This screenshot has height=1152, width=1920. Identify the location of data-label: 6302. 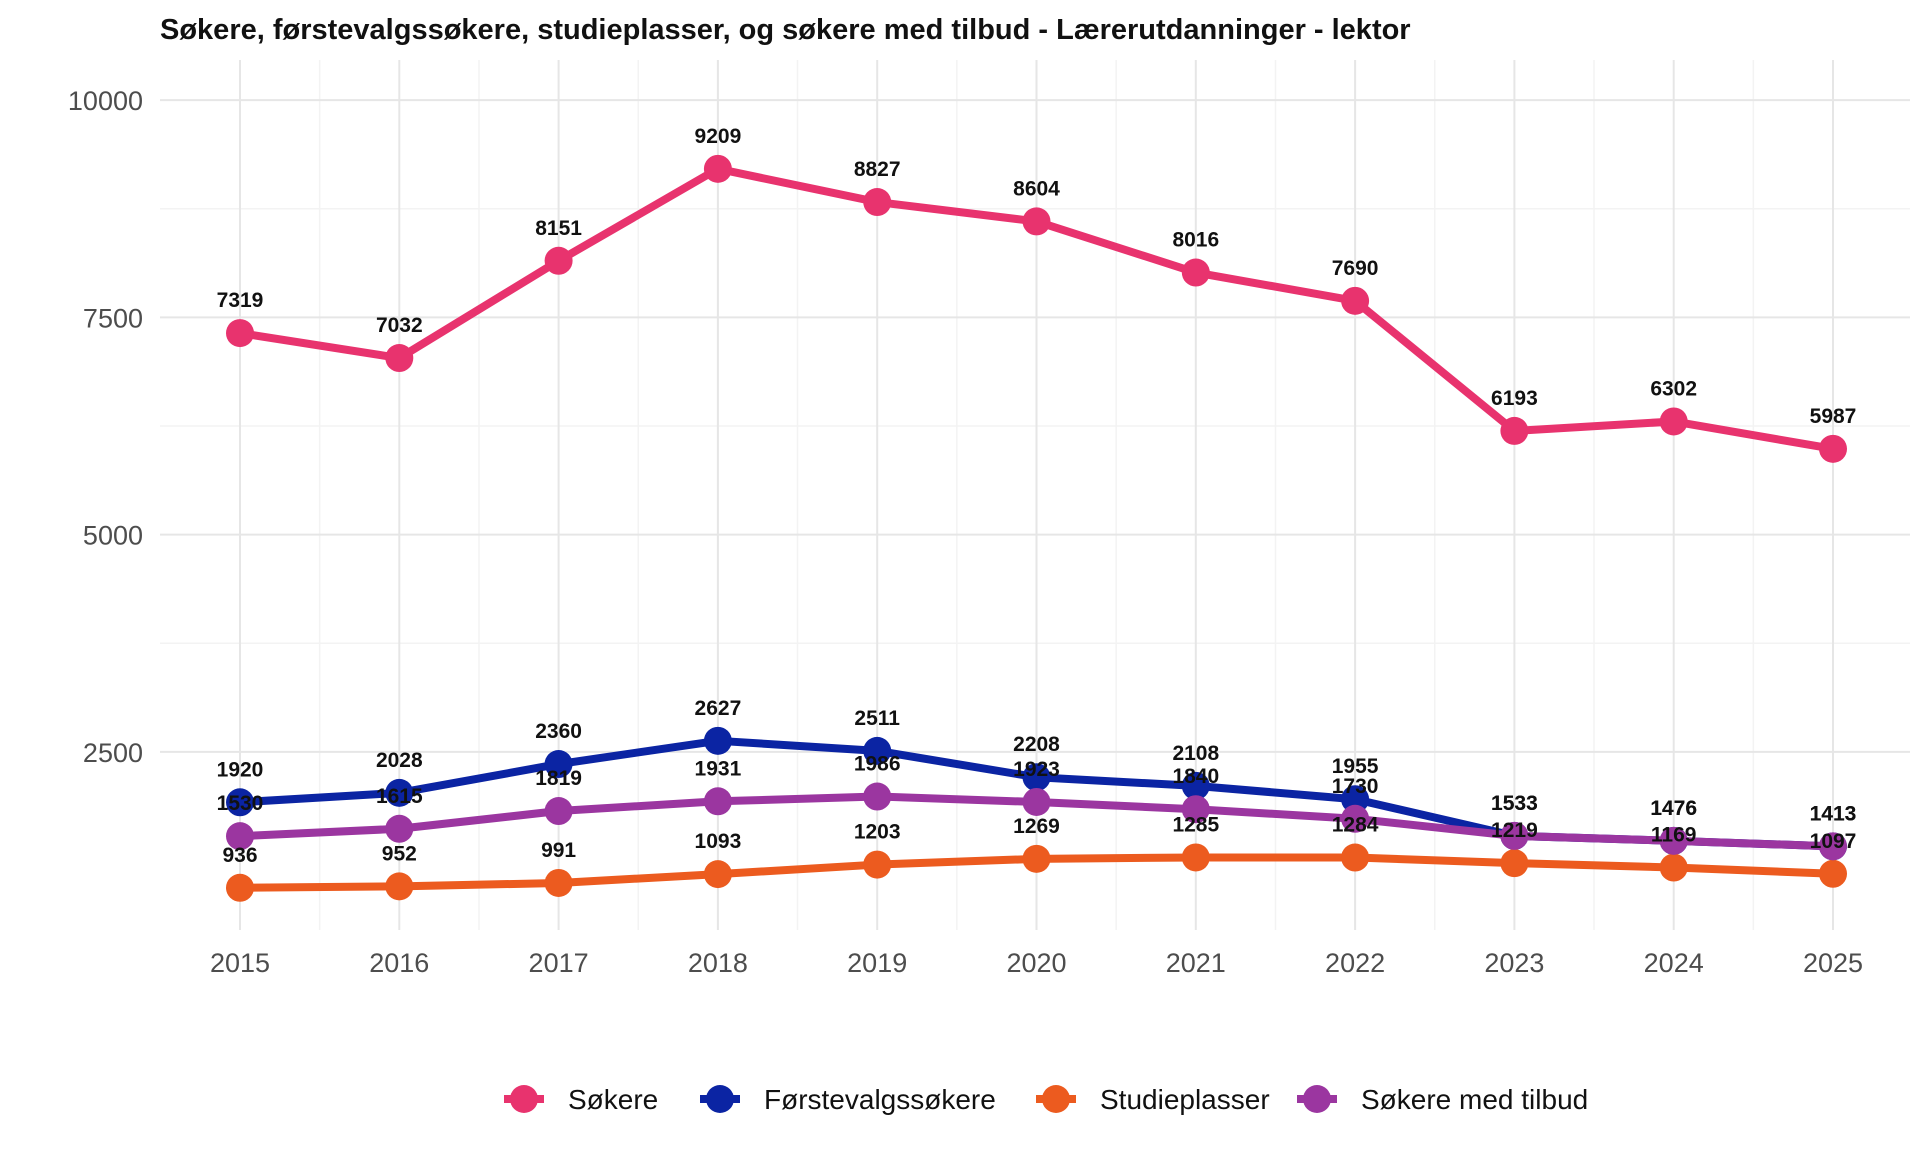
(1673, 388).